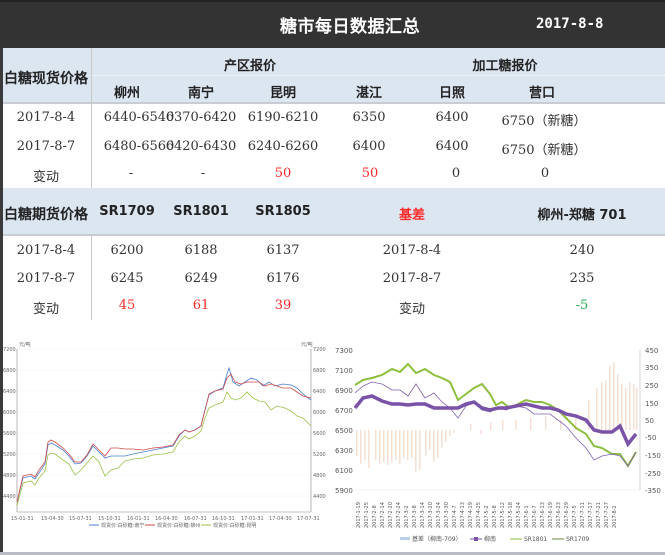 Image resolution: width=665 pixels, height=555 pixels. What do you see at coordinates (439, 515) in the screenshot?
I see `svg-text: 2017-3-24` at bounding box center [439, 515].